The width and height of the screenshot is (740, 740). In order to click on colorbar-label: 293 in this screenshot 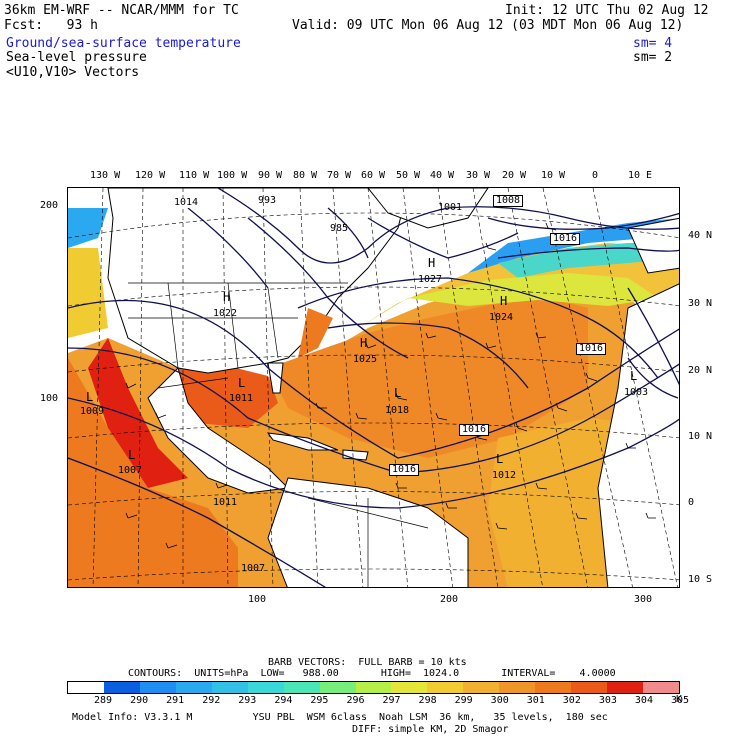, I will do `click(247, 700)`.